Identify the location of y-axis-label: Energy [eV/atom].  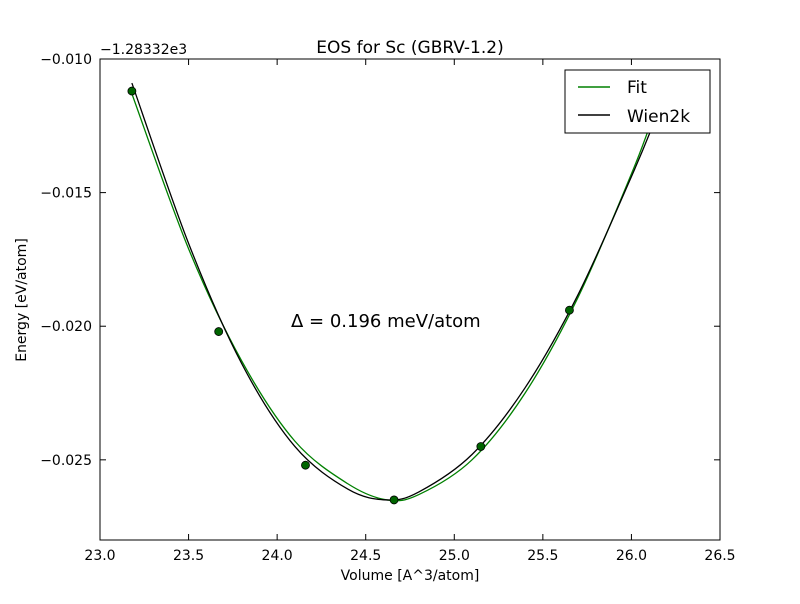
(22, 300).